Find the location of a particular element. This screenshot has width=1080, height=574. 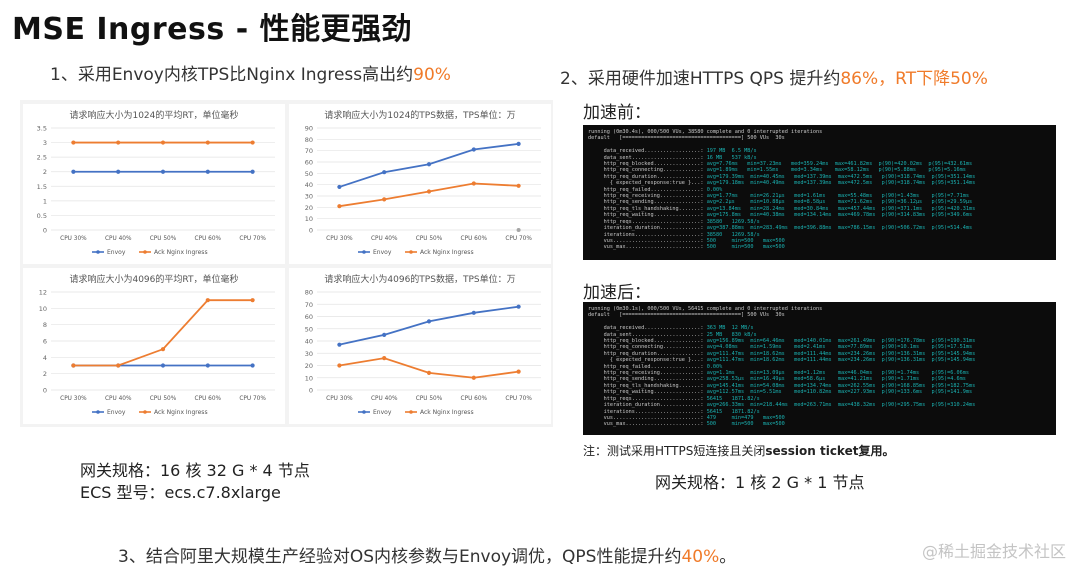

y-tick-label: 2 is located at coordinates (45, 172).